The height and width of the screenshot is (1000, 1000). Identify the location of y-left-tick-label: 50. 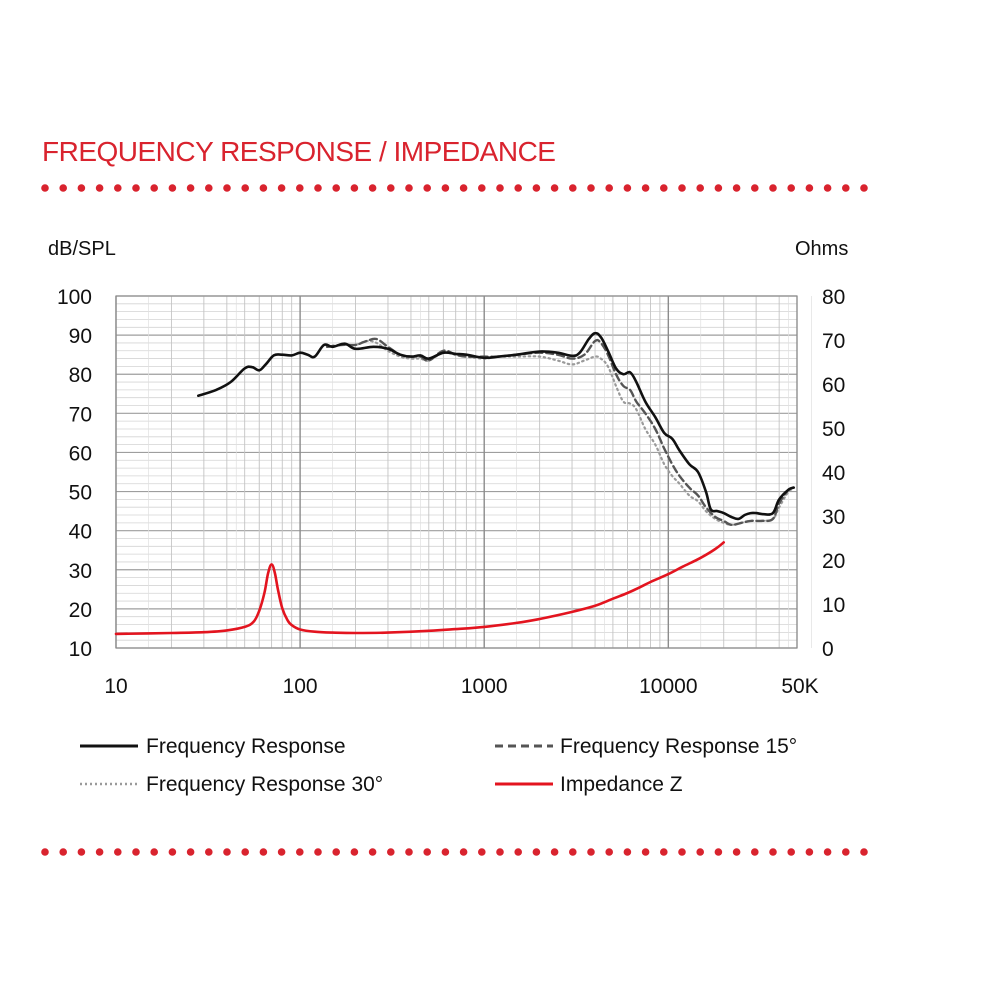
(80, 493).